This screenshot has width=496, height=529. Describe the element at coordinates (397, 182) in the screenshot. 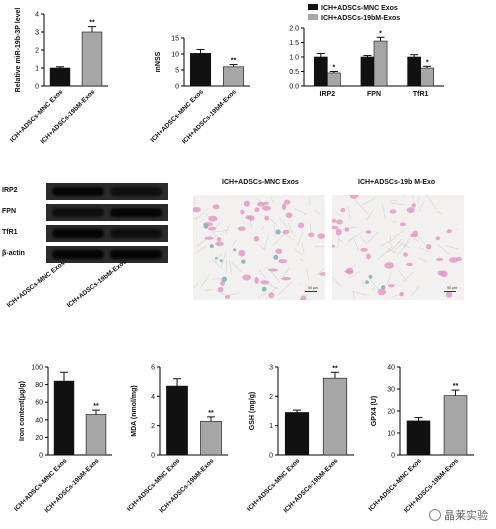

I see `histology-title-2: ICH+ADSCs-19b M-Exo` at that location.